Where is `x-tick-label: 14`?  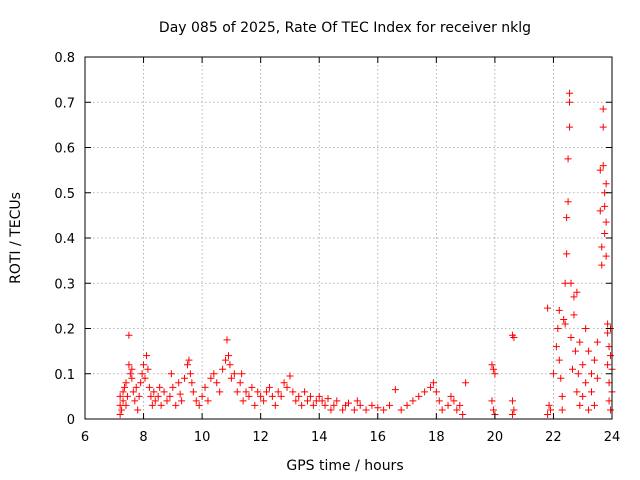 x-tick-label: 14 is located at coordinates (319, 437).